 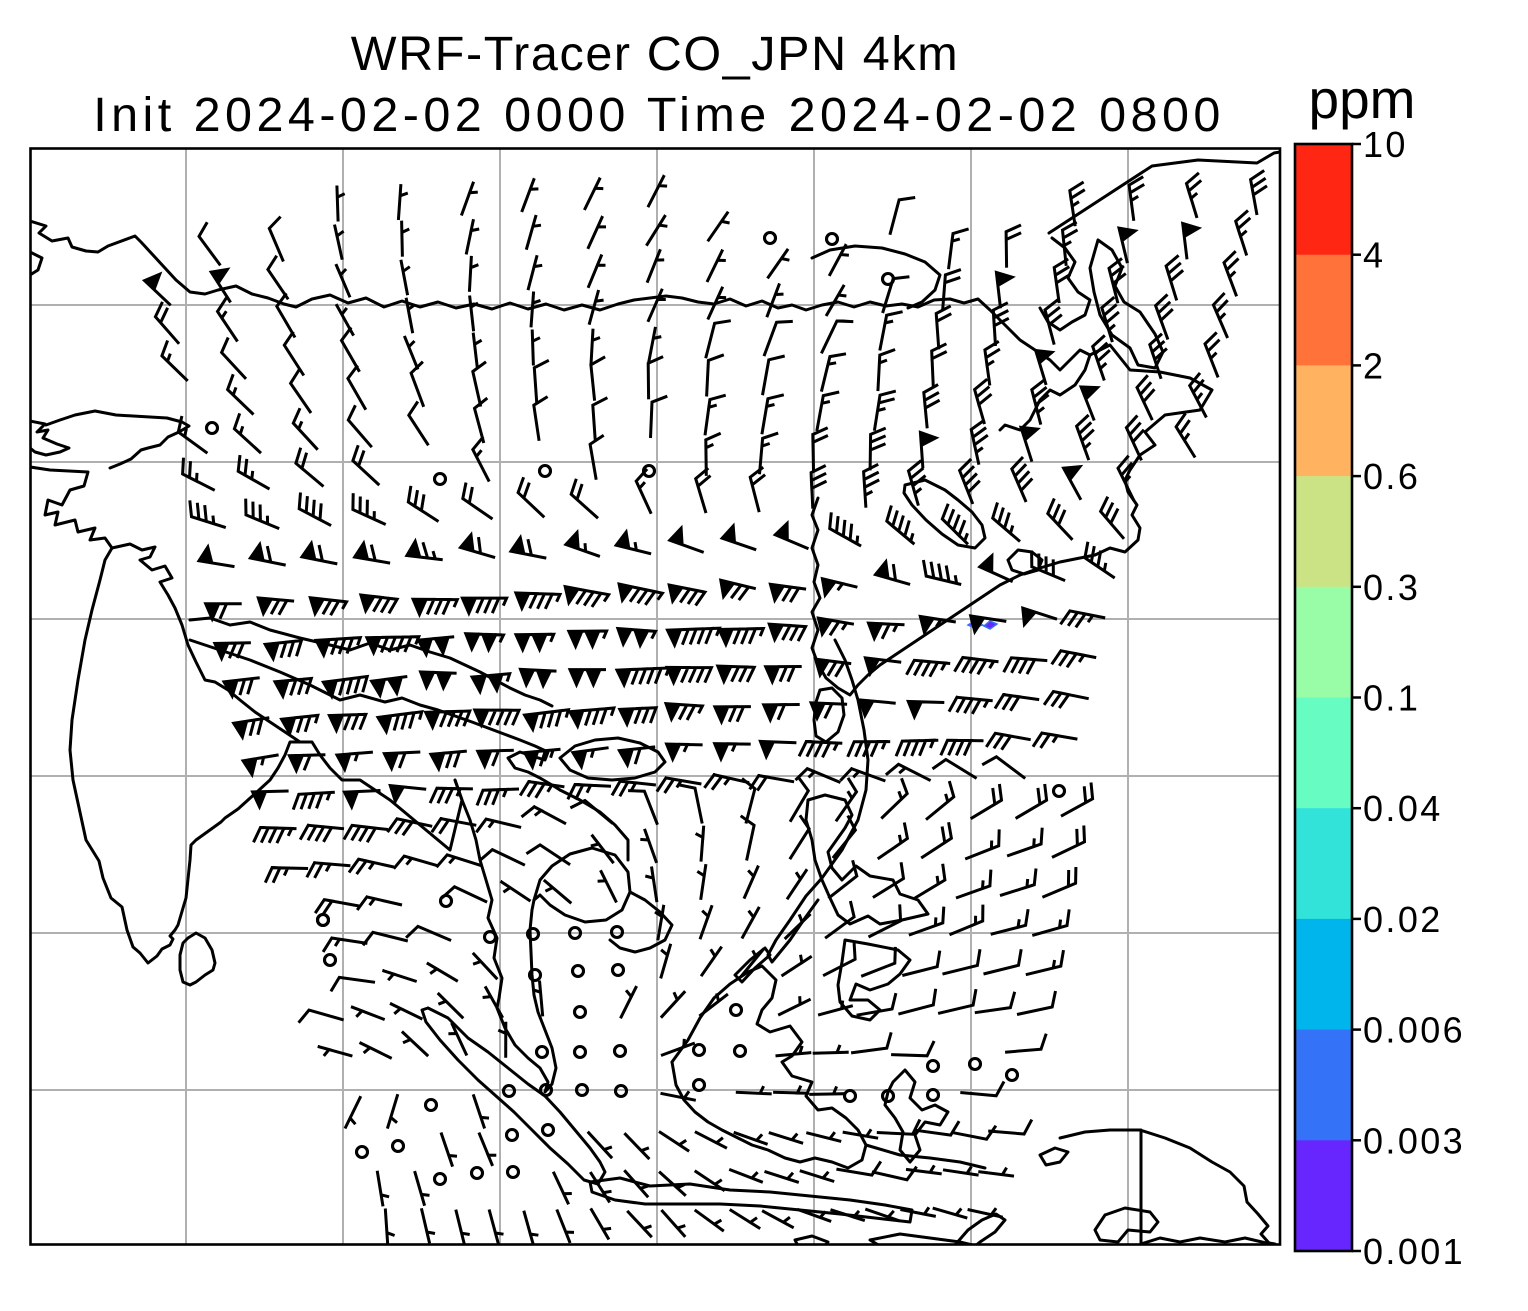 What do you see at coordinates (1362, 99) in the screenshot?
I see `svg-text: ppm` at bounding box center [1362, 99].